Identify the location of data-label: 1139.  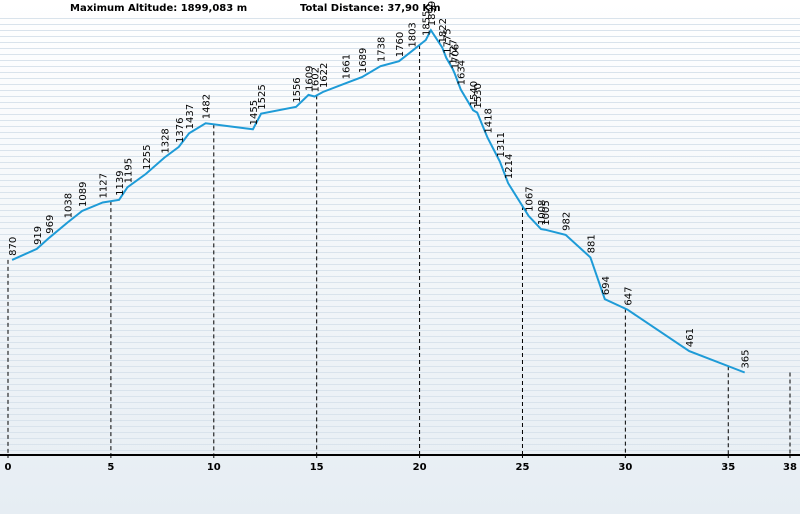
(120, 182).